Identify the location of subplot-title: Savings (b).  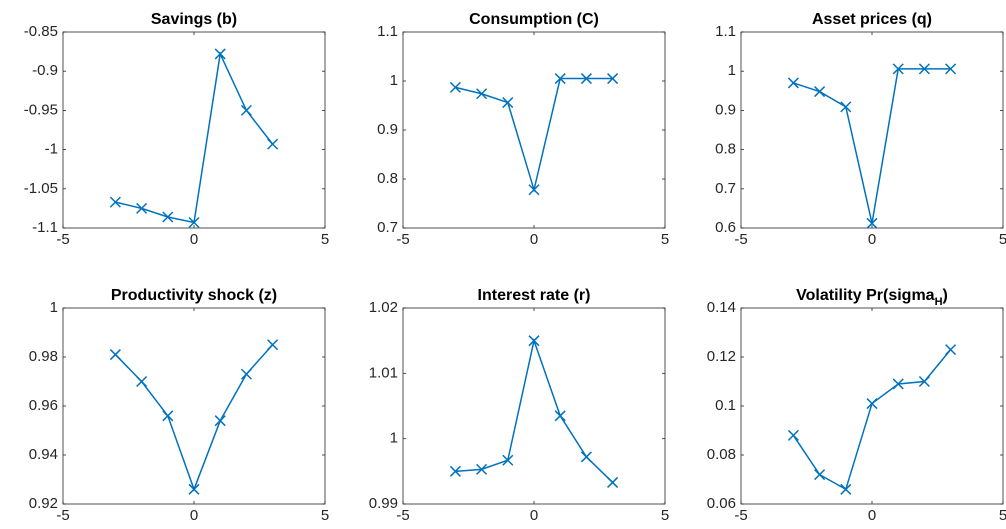
(194, 19).